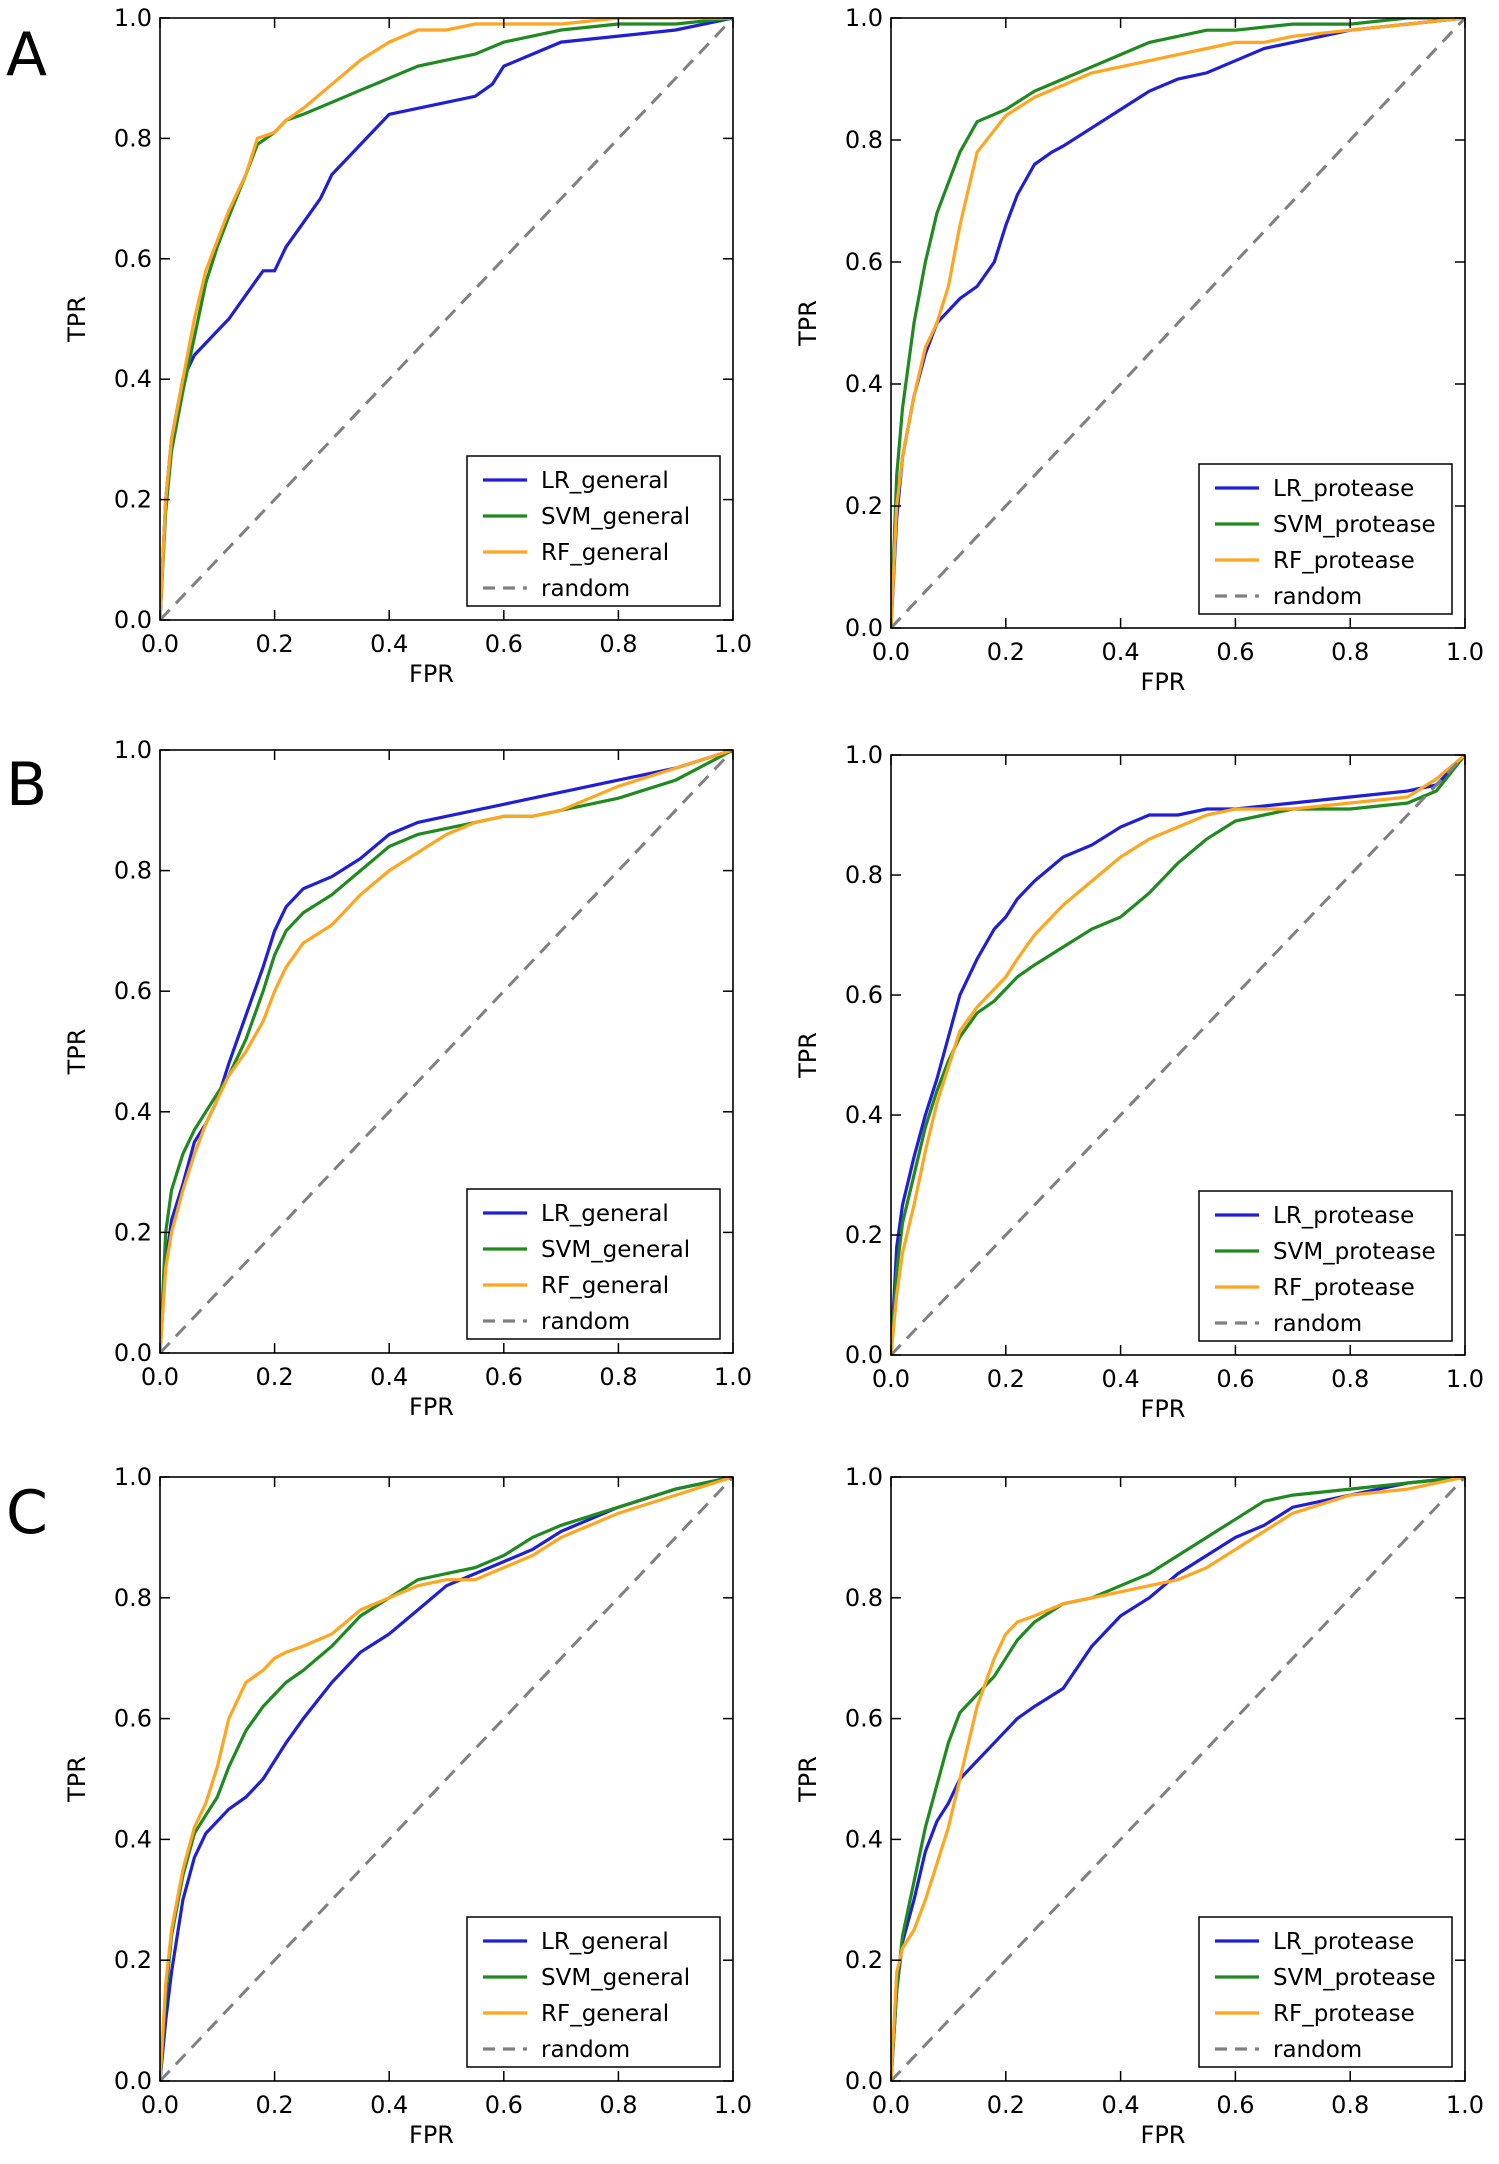 The image size is (1499, 2164). I want to click on series-line-svm-protease, so click(1178, 1779).